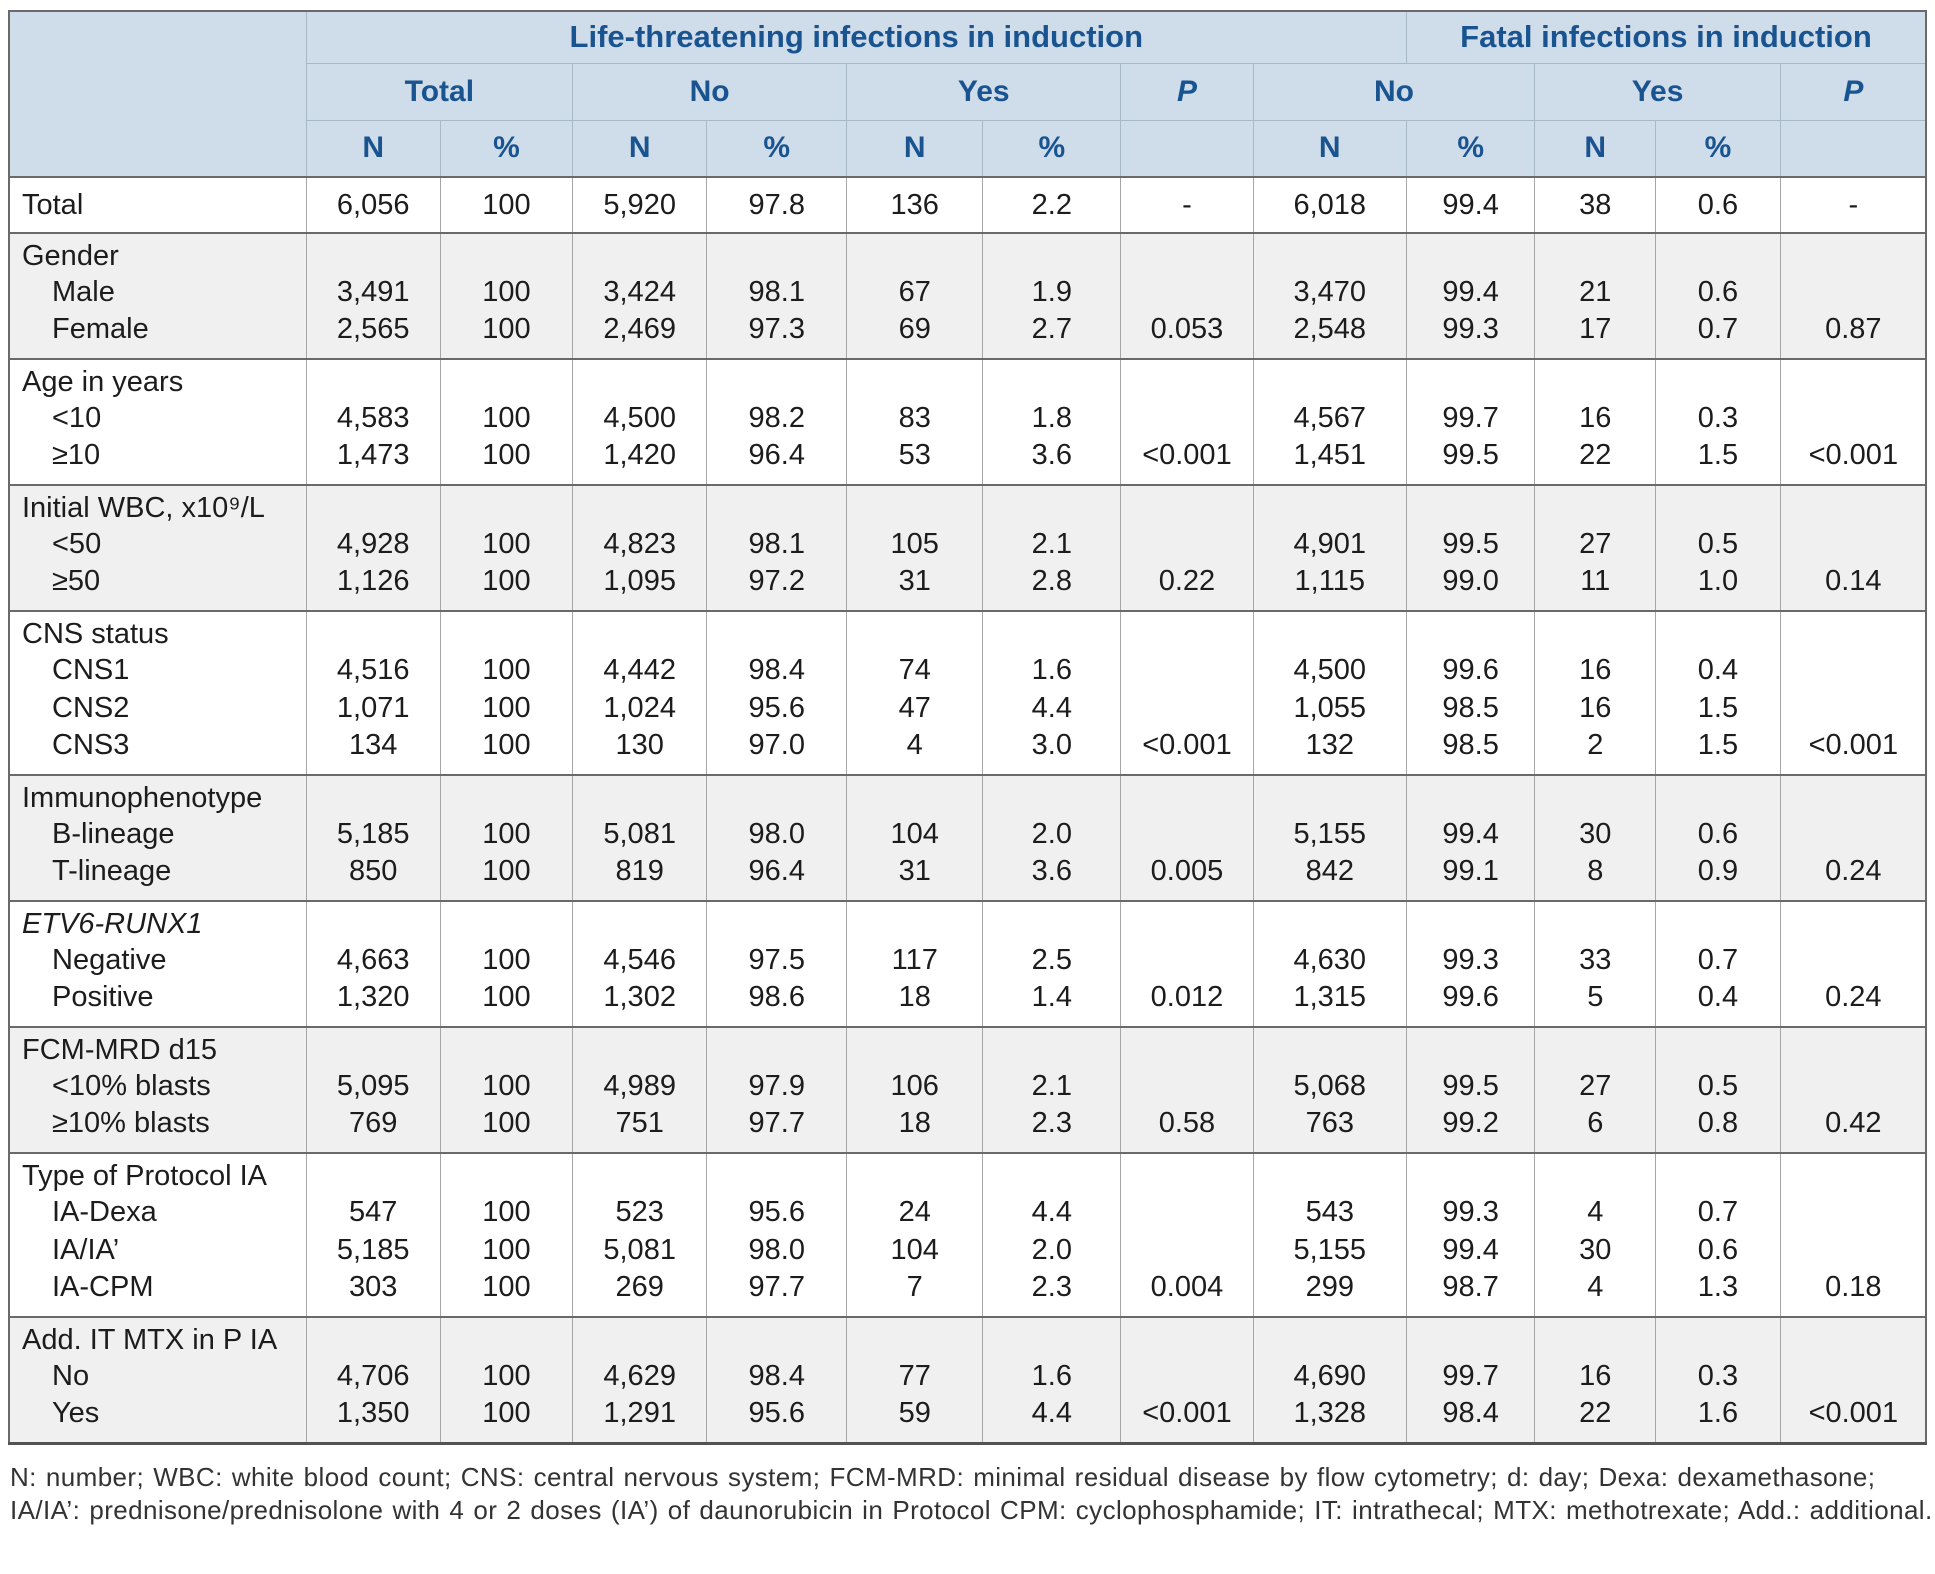  What do you see at coordinates (914, 587) in the screenshot?
I see `data-cell: 31` at bounding box center [914, 587].